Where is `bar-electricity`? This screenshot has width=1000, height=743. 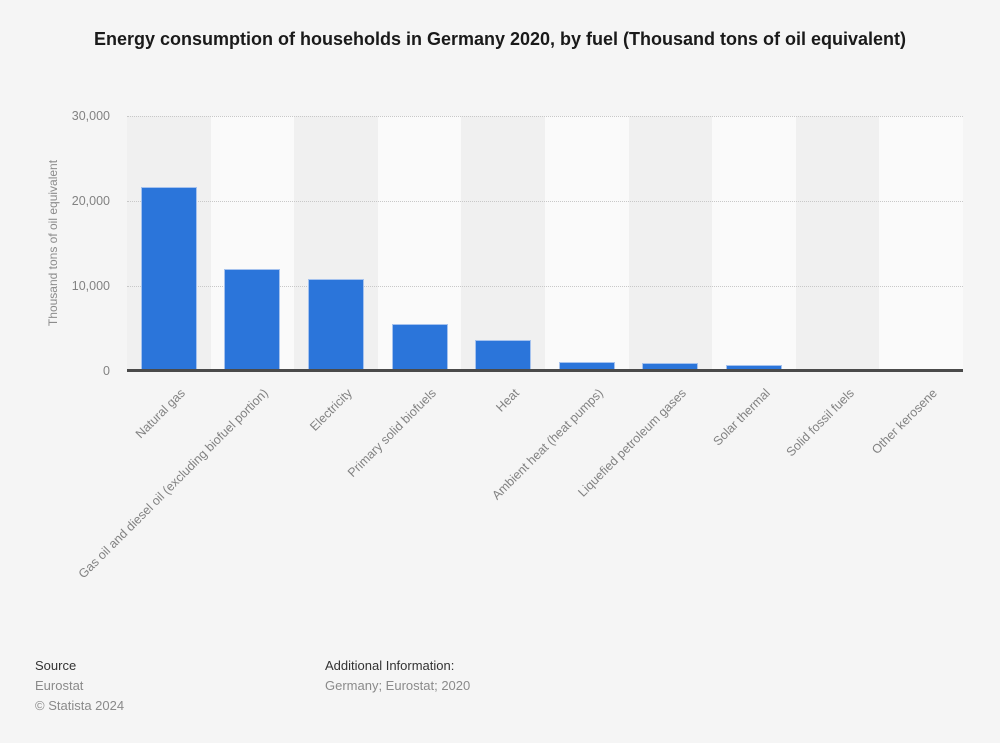 bar-electricity is located at coordinates (336, 324).